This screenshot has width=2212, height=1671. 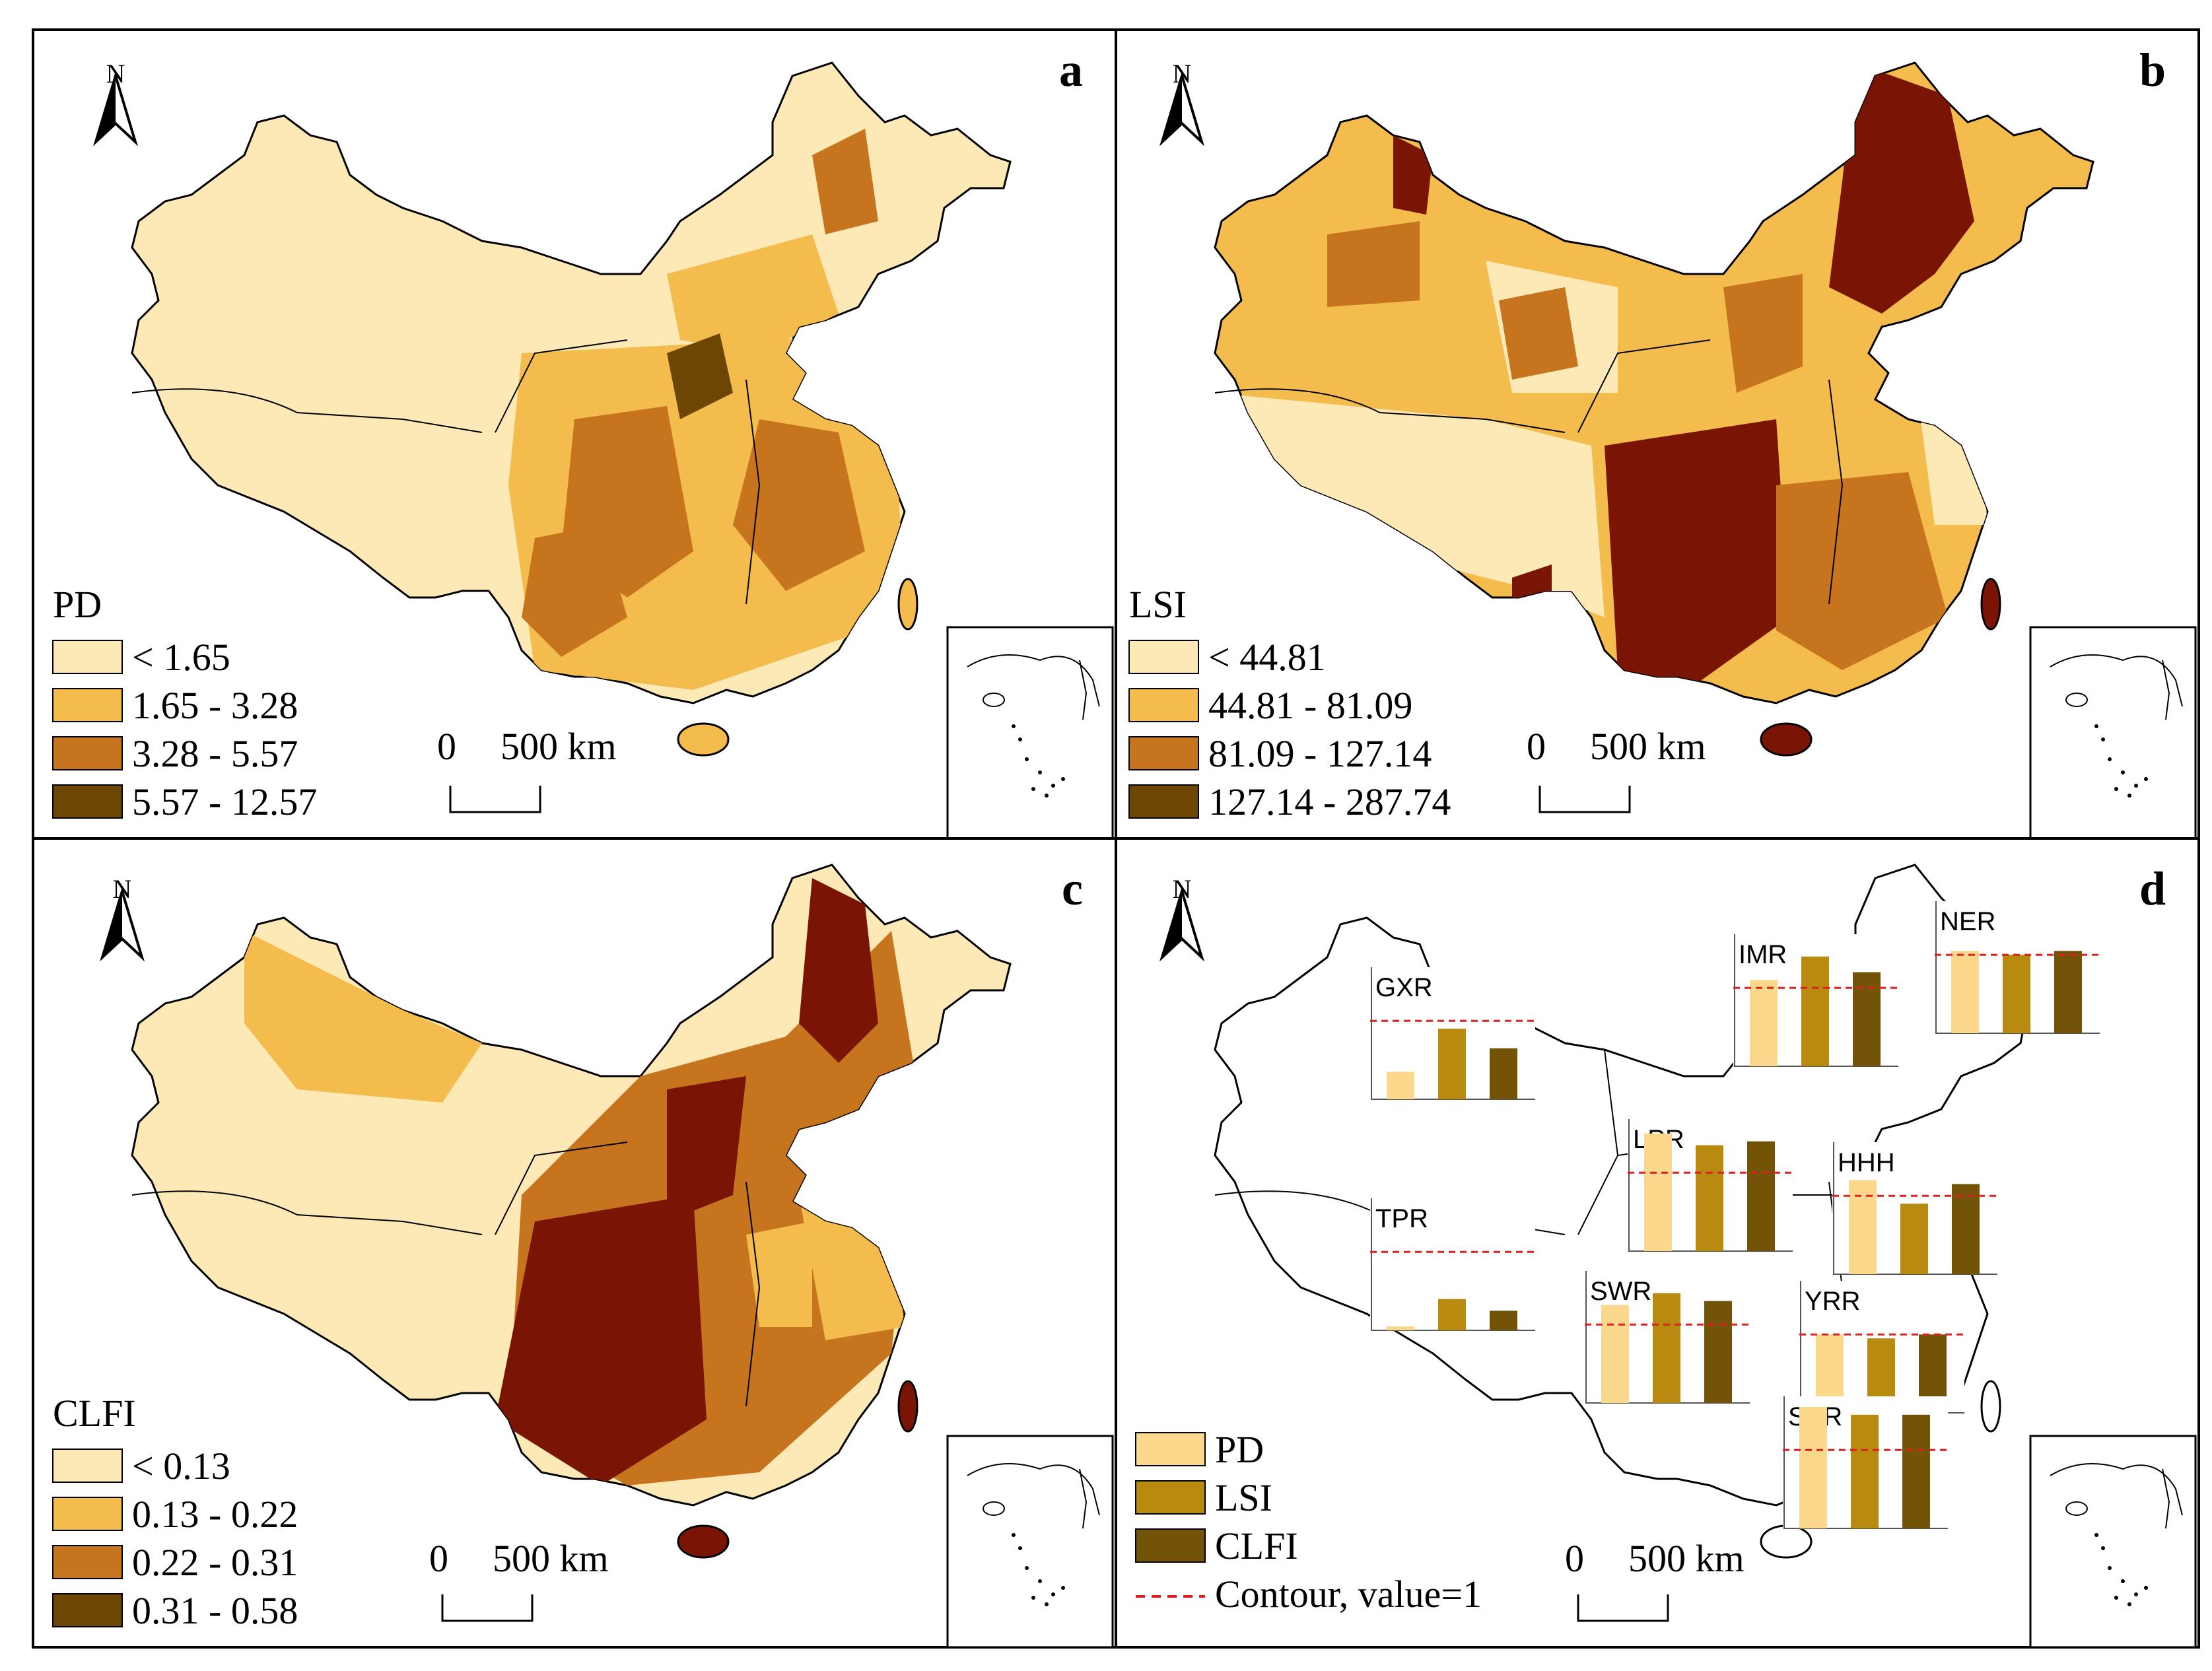 What do you see at coordinates (1623, 1608) in the screenshot?
I see `scale-bar-d` at bounding box center [1623, 1608].